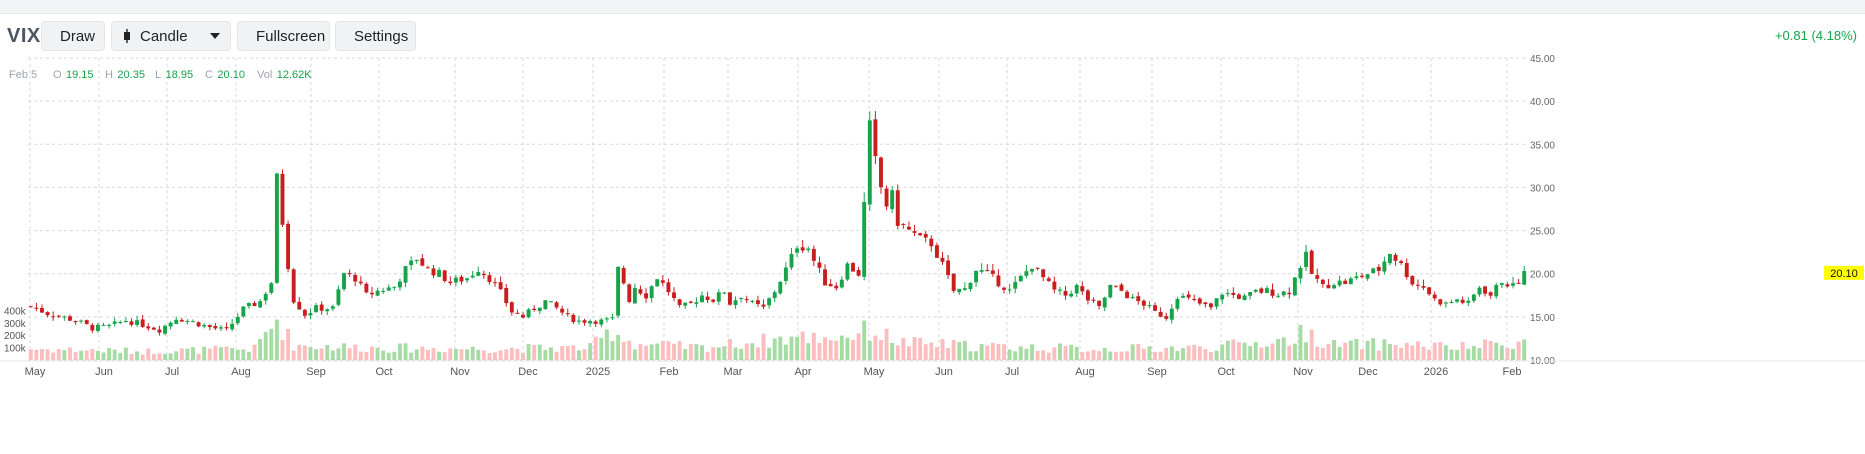 The width and height of the screenshot is (1865, 454). Describe the element at coordinates (375, 36) in the screenshot. I see `settings-button: Settings` at that location.